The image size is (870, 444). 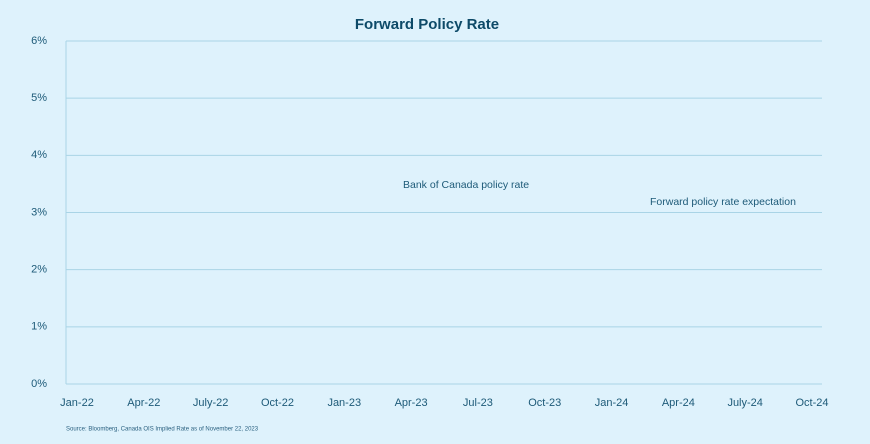 I want to click on annotation: Bank of Canada policy rate, so click(x=466, y=185).